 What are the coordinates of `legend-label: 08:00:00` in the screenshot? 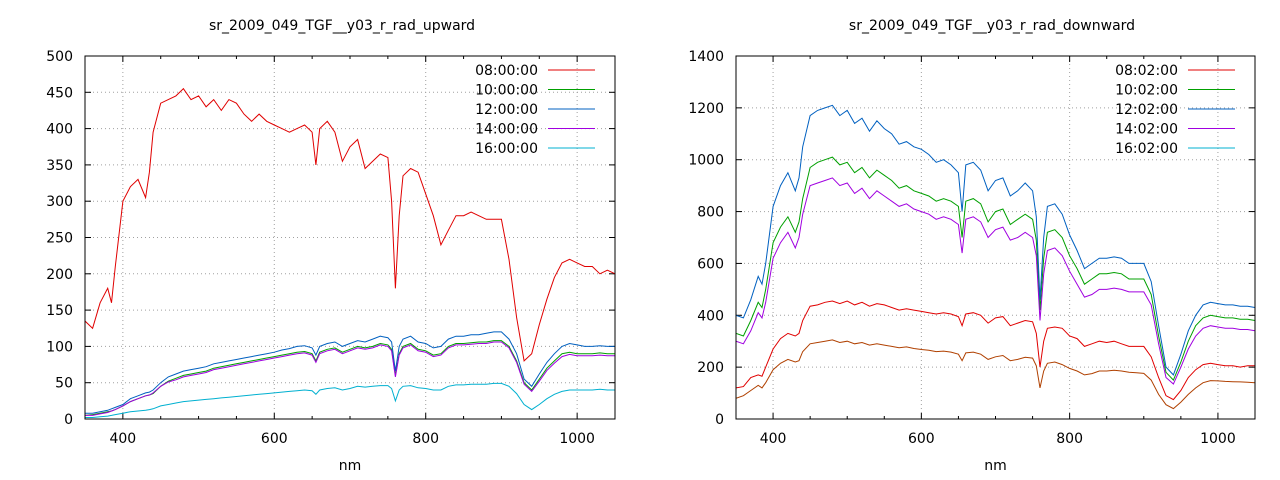 It's located at (506, 71).